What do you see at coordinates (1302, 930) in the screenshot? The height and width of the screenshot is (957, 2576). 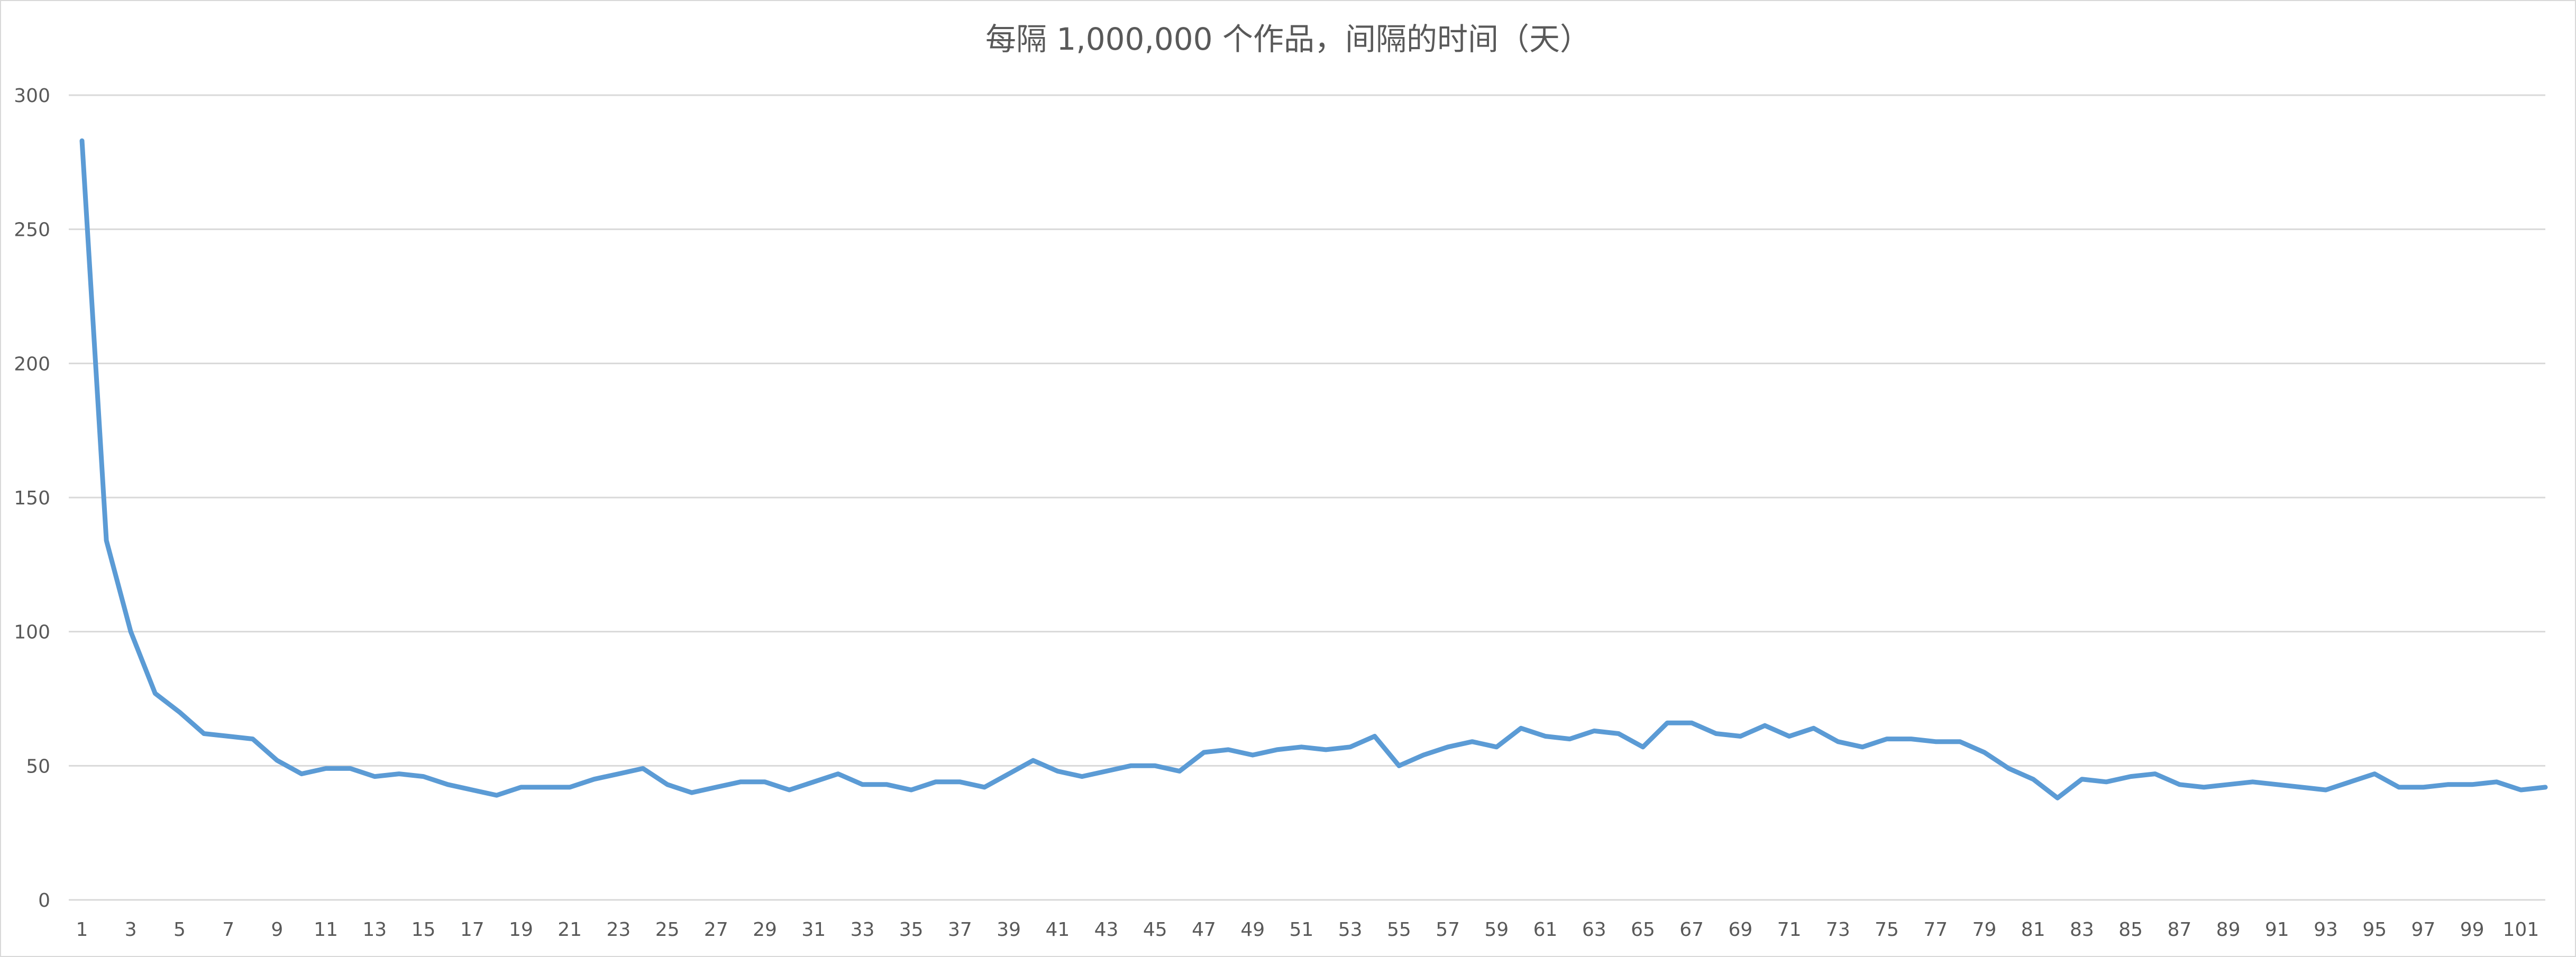 I see `x-tick-label: 51` at bounding box center [1302, 930].